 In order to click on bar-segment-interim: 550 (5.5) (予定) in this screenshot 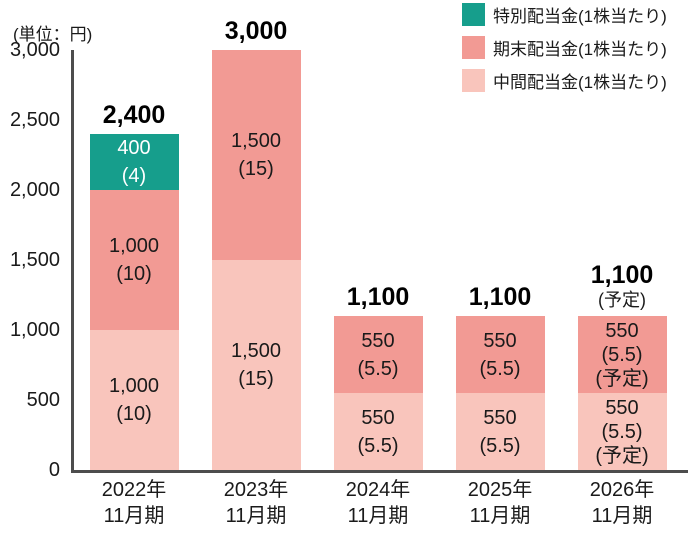, I will do `click(622, 431)`.